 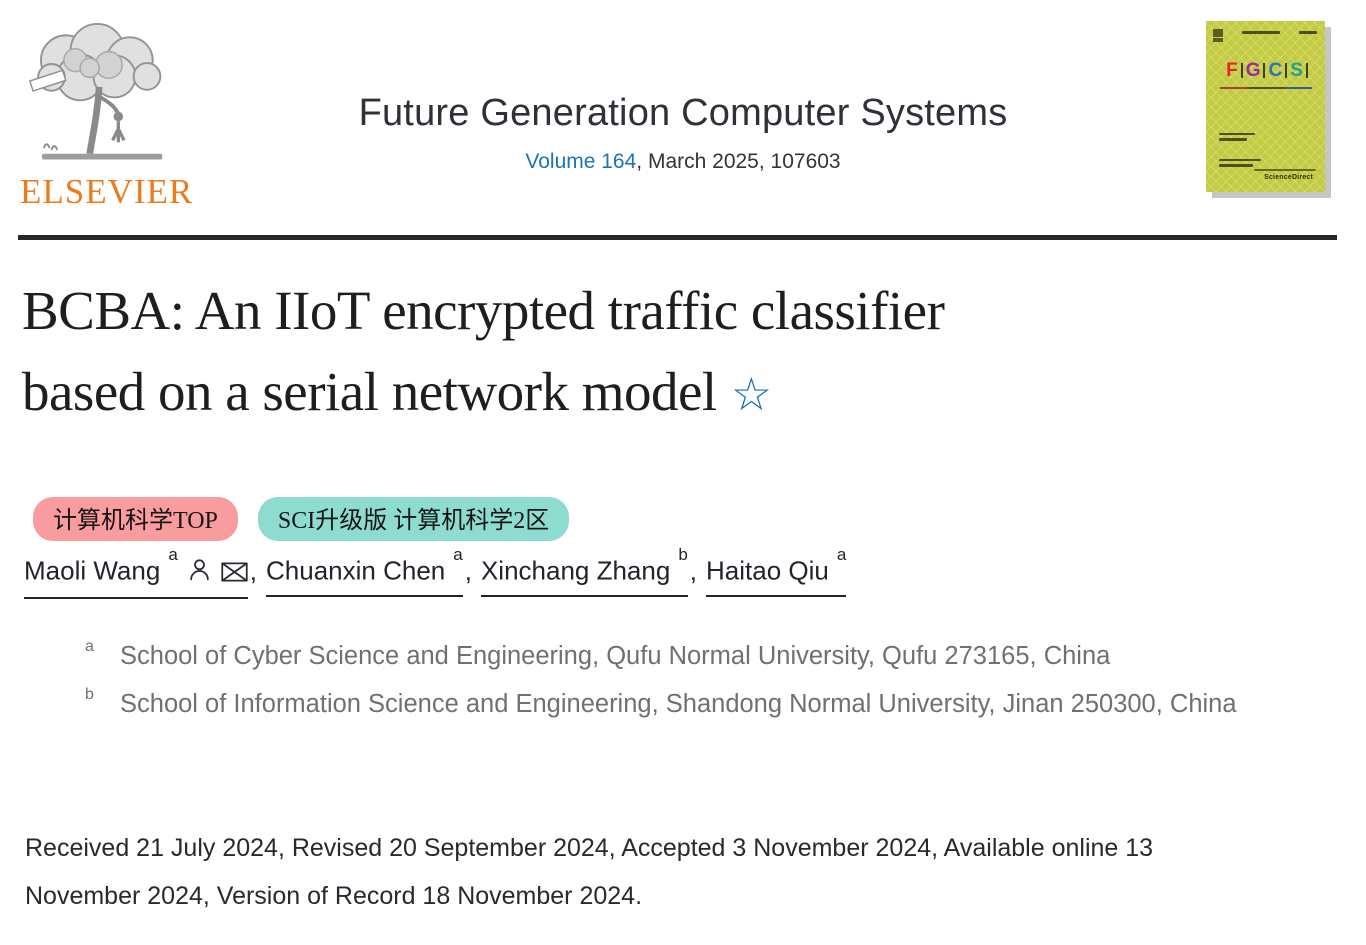 I want to click on elsevier-logo-link: ELSEVIER, so click(x=108, y=117).